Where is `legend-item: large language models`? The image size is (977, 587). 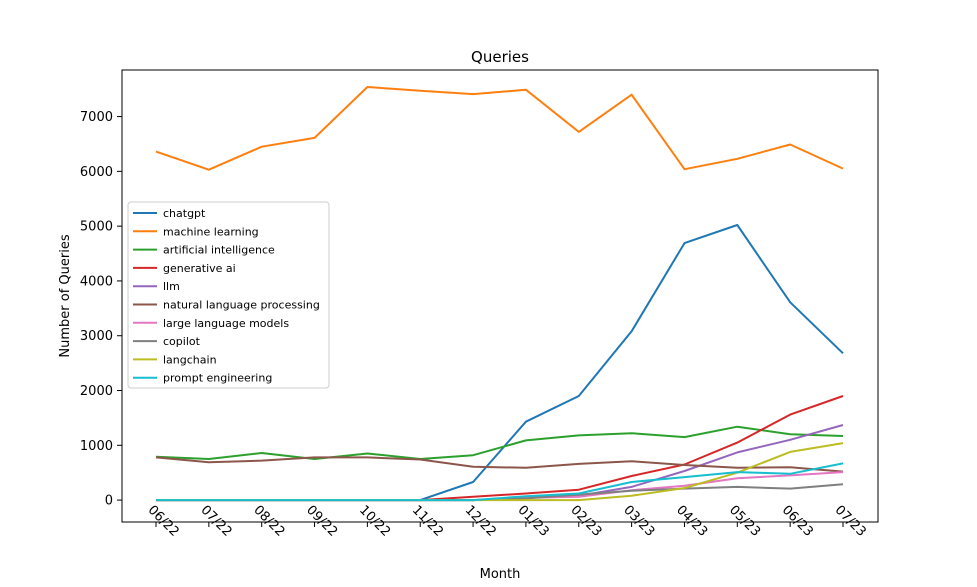
legend-item: large language models is located at coordinates (211, 323).